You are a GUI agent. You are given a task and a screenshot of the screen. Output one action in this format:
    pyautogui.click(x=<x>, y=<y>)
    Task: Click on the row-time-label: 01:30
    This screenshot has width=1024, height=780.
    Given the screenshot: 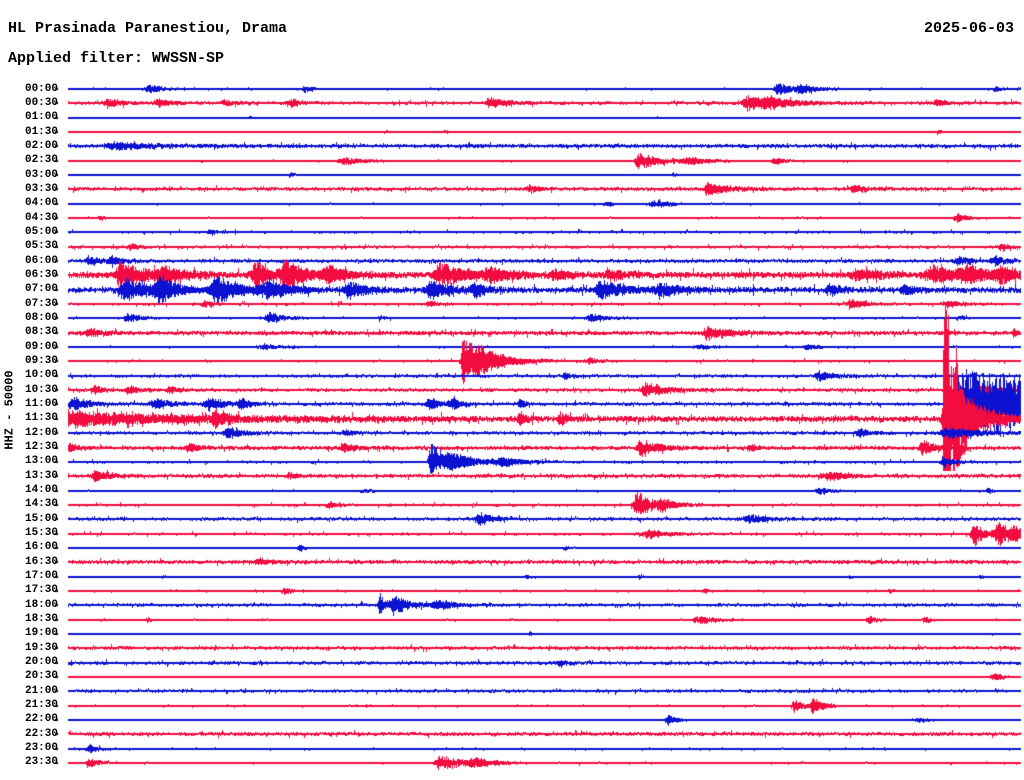 What is the action you would take?
    pyautogui.click(x=41, y=131)
    